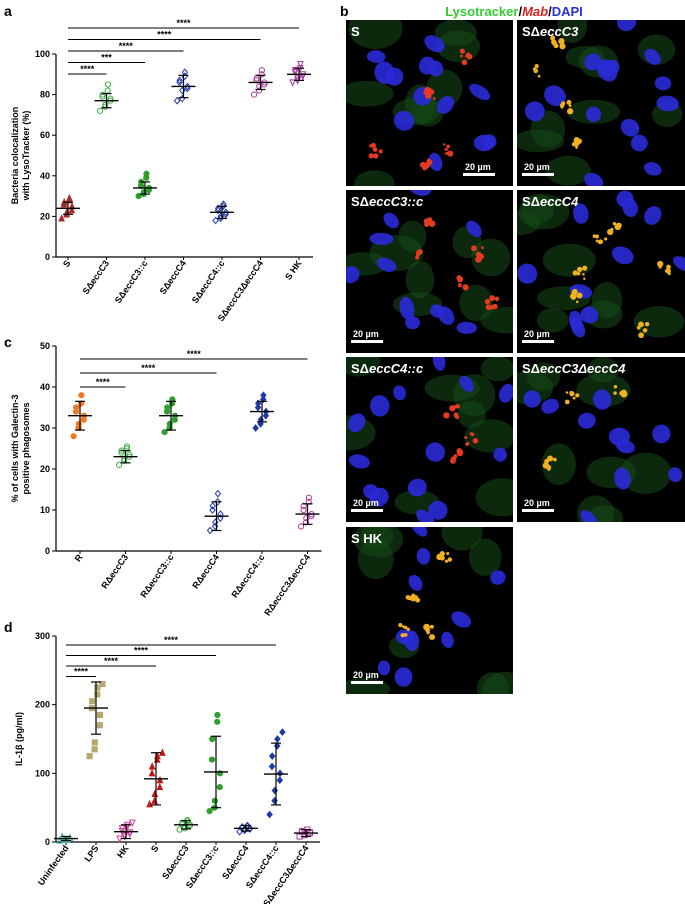  I want to click on y-tick-label: 50, so click(45, 346).